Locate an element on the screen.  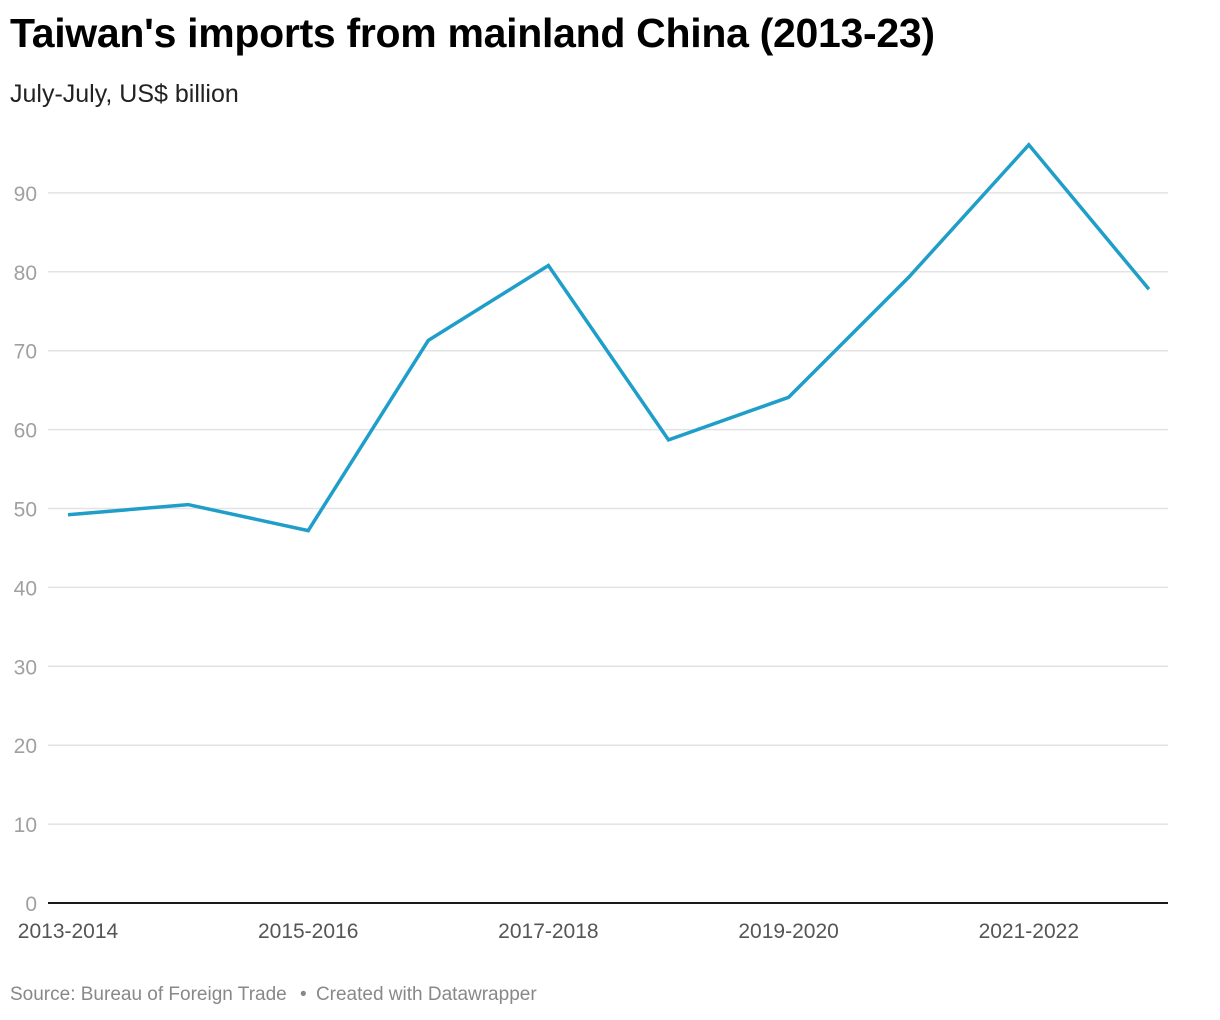
source-note: Source: Bureau of Foreign Trade is located at coordinates (148, 994).